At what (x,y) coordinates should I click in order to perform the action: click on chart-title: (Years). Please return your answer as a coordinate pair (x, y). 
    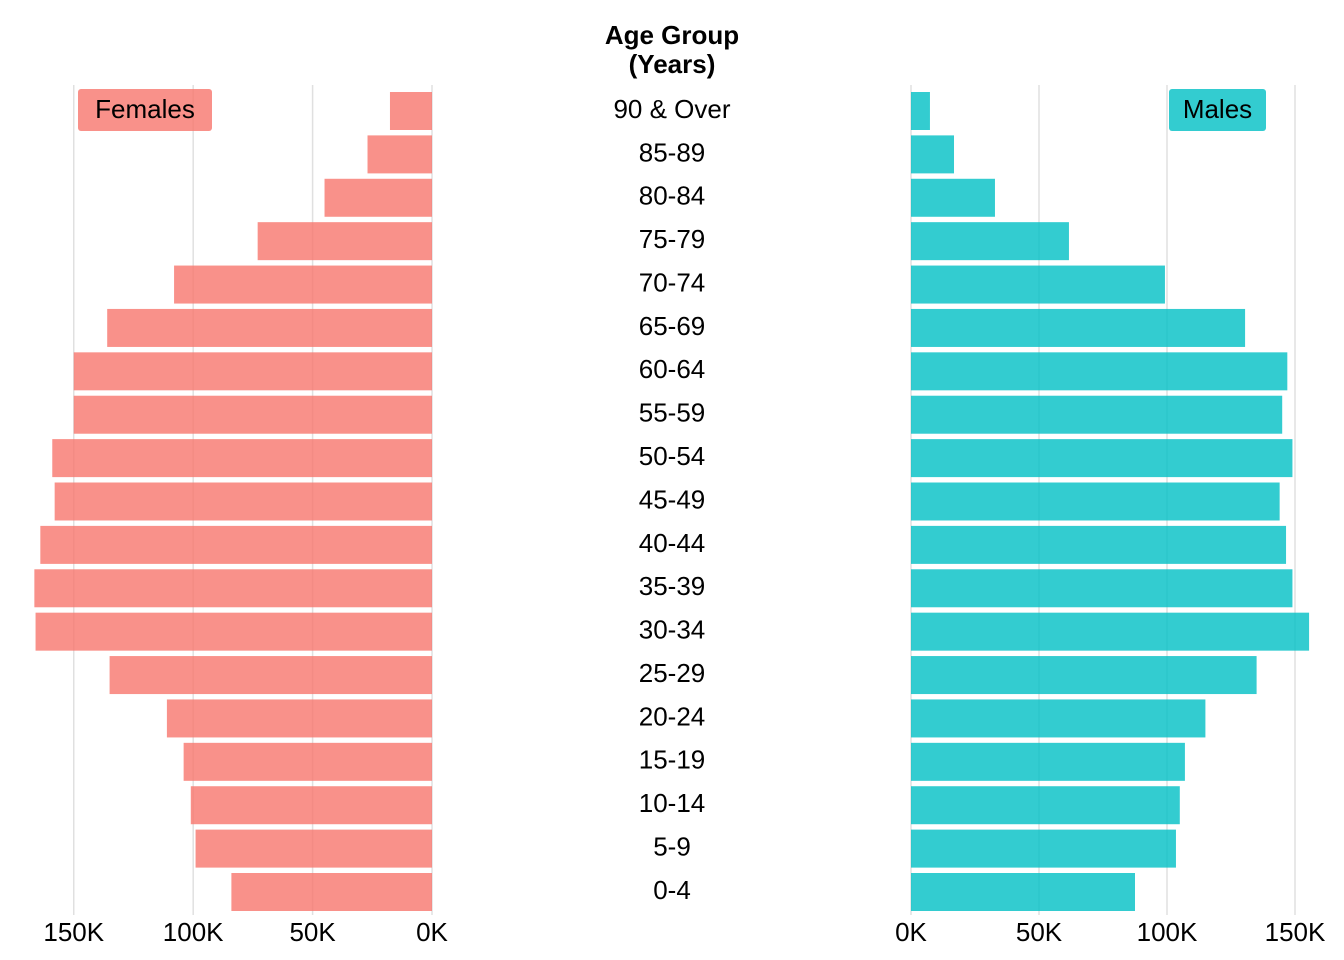
    Looking at the image, I should click on (672, 64).